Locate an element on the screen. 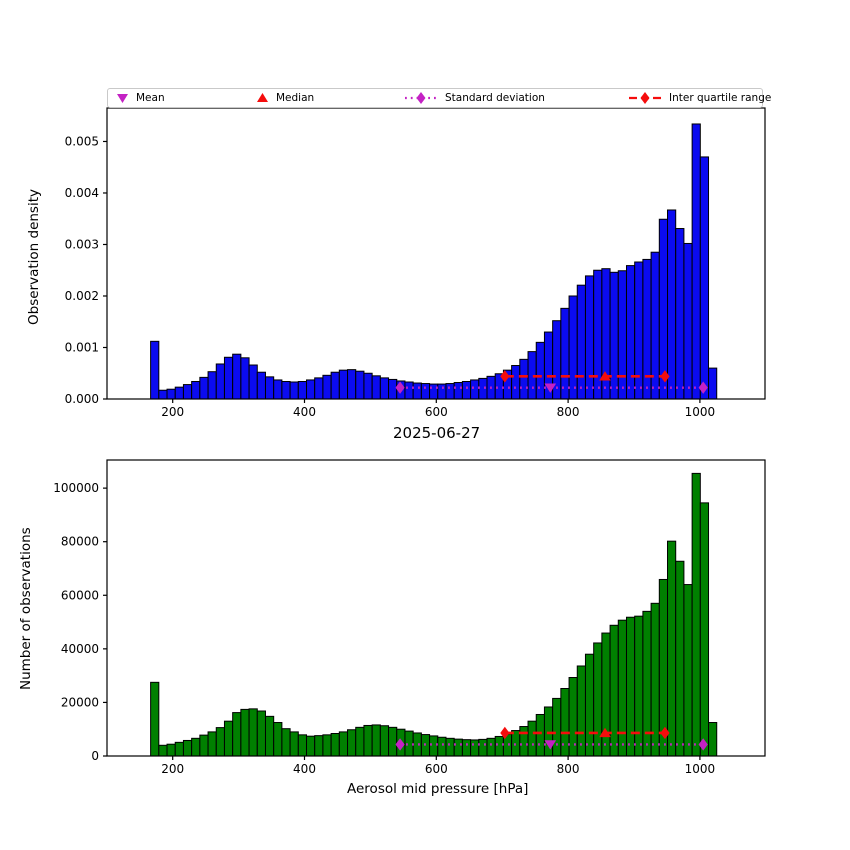 This screenshot has height=850, width=850. y-tick-label: 100000 is located at coordinates (76, 488).